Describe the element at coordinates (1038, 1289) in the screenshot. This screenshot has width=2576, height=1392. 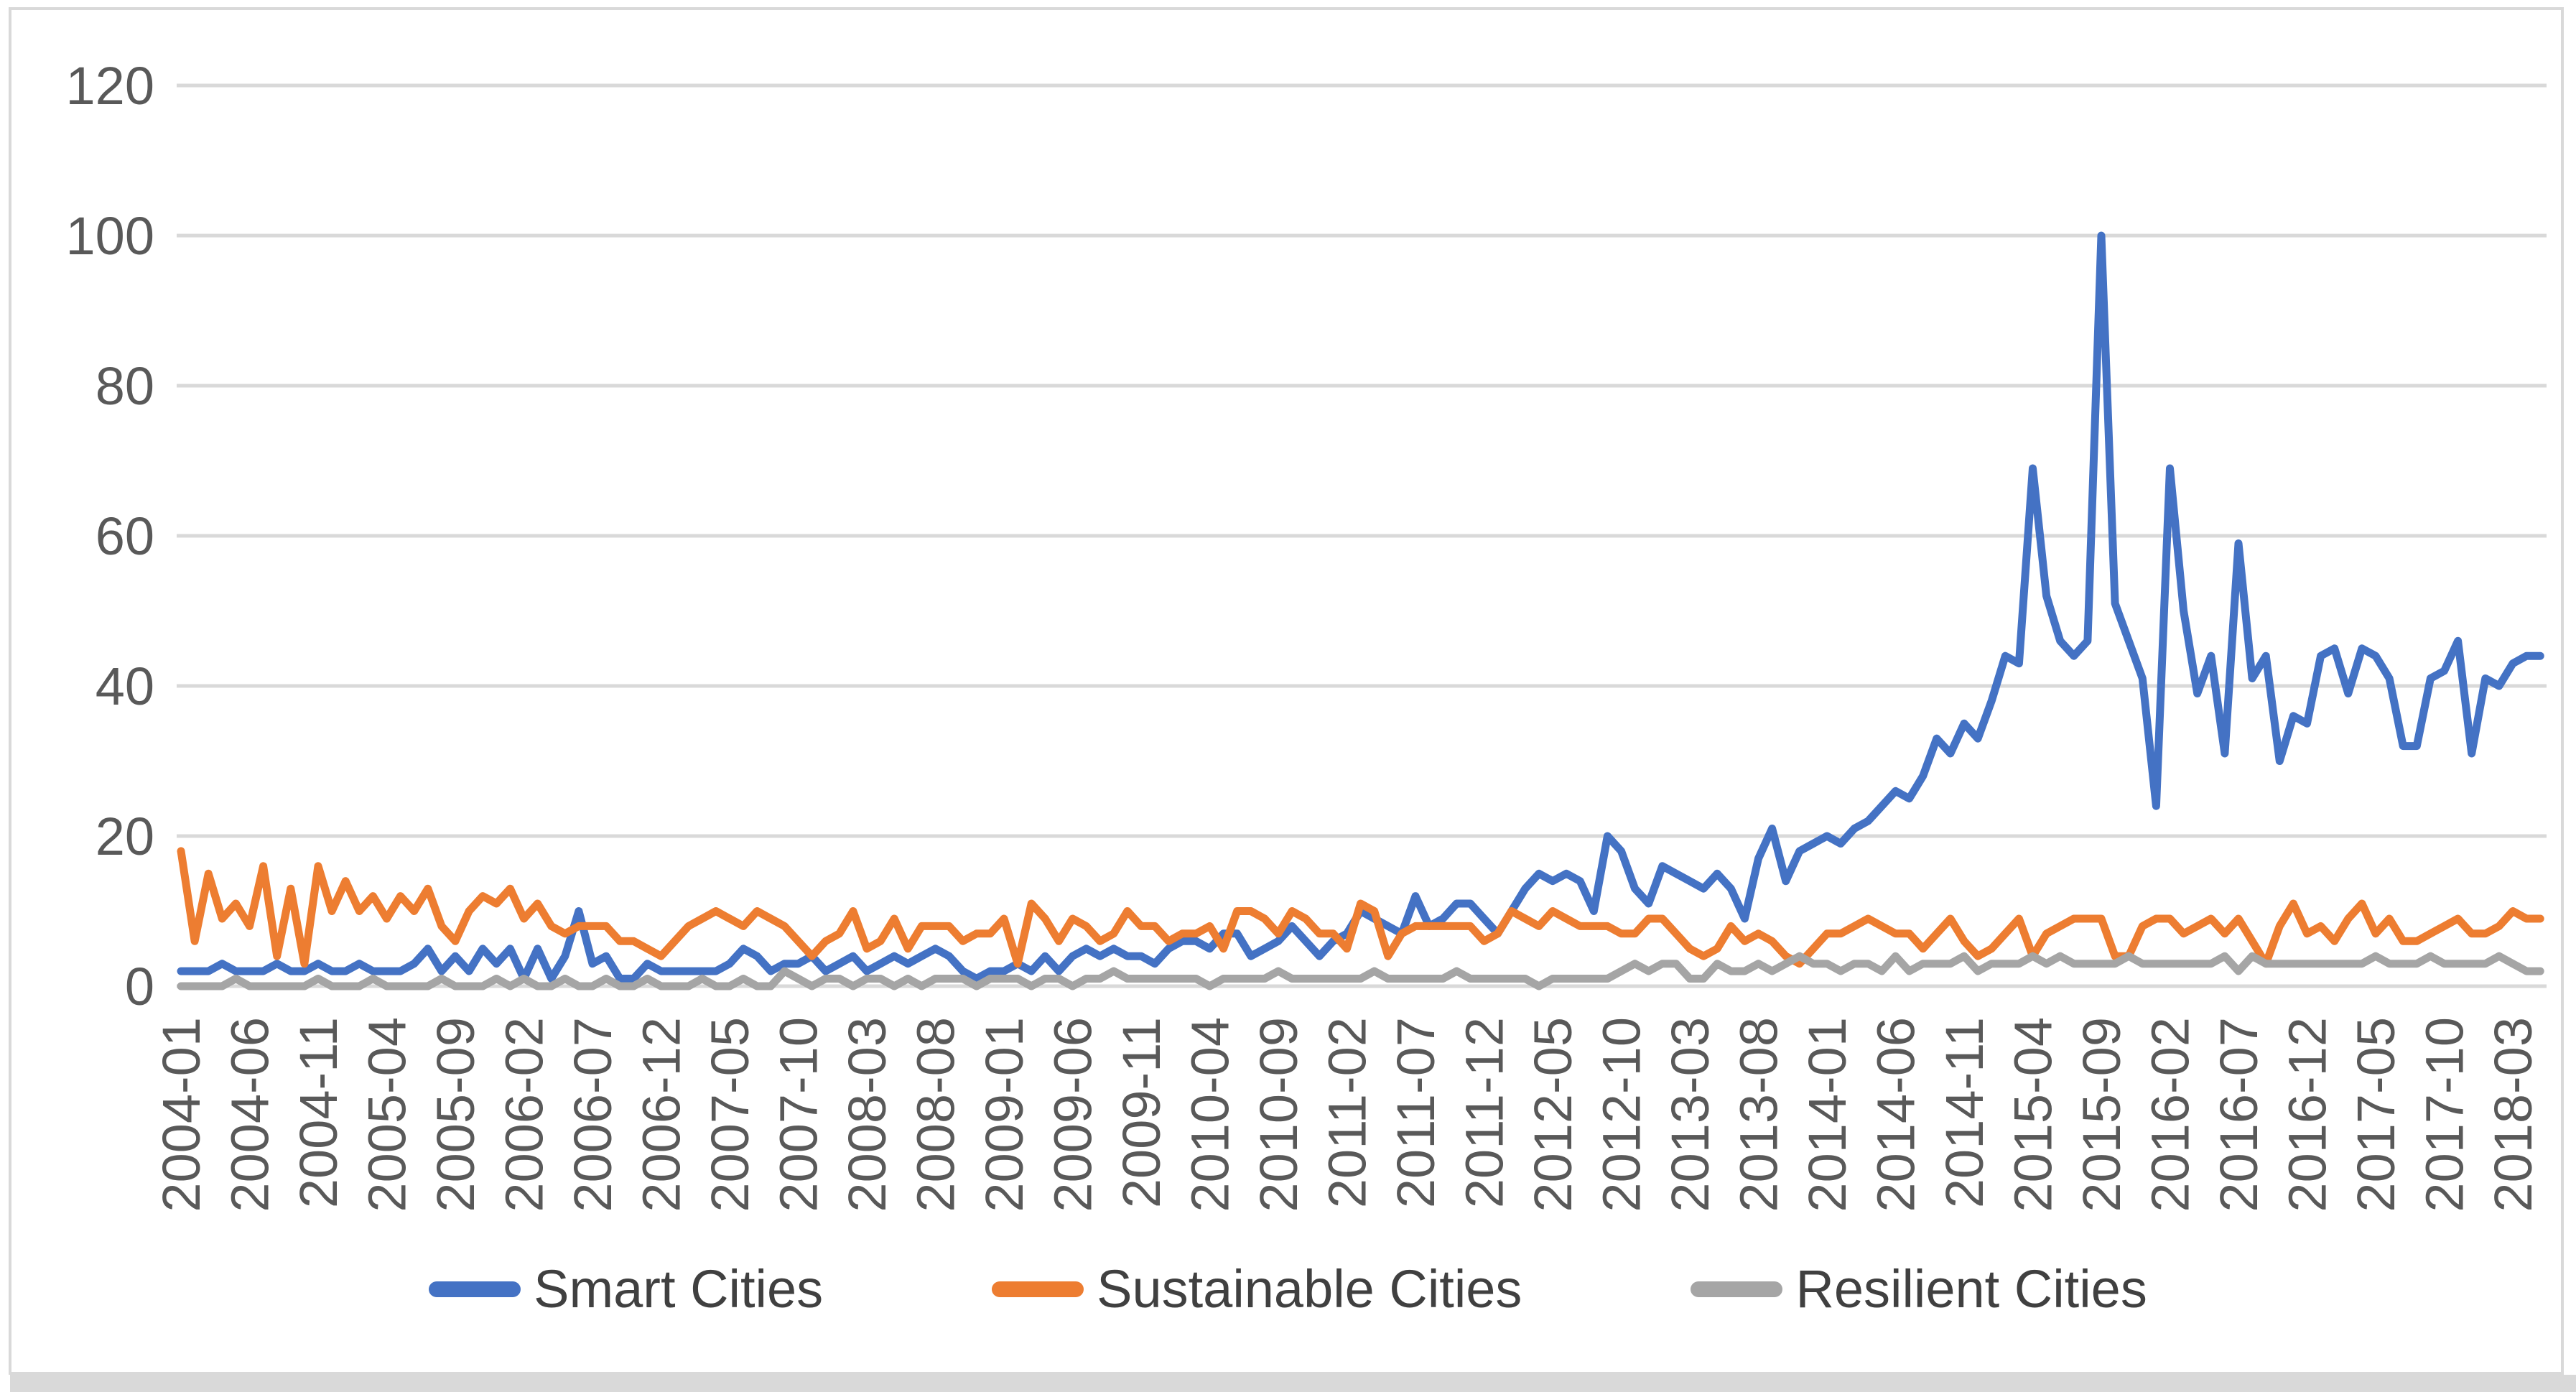
I see `sustainable-cities-swatch-icon` at that location.